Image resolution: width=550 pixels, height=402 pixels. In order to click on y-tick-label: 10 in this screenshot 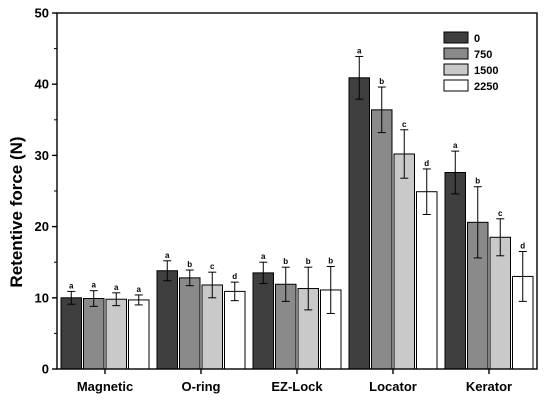, I will do `click(42, 297)`.